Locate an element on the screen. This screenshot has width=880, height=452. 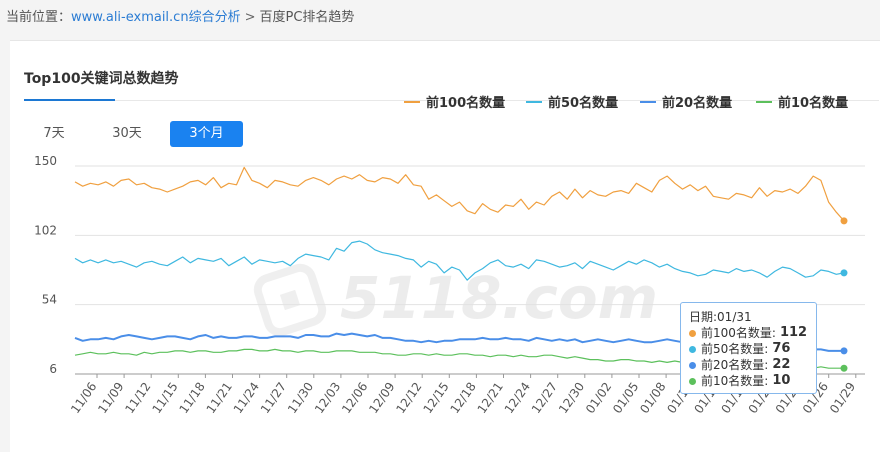
watermark: 5118.com is located at coordinates (455, 300).